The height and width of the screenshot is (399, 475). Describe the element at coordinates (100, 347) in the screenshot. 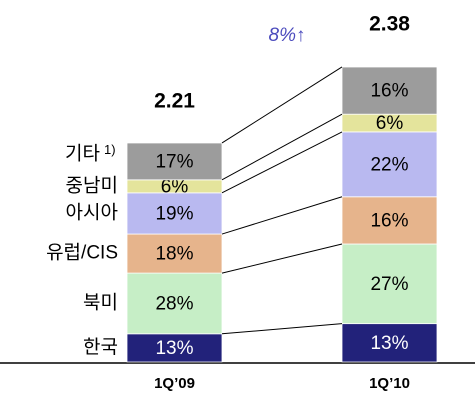

I see `series-label: 한국` at that location.